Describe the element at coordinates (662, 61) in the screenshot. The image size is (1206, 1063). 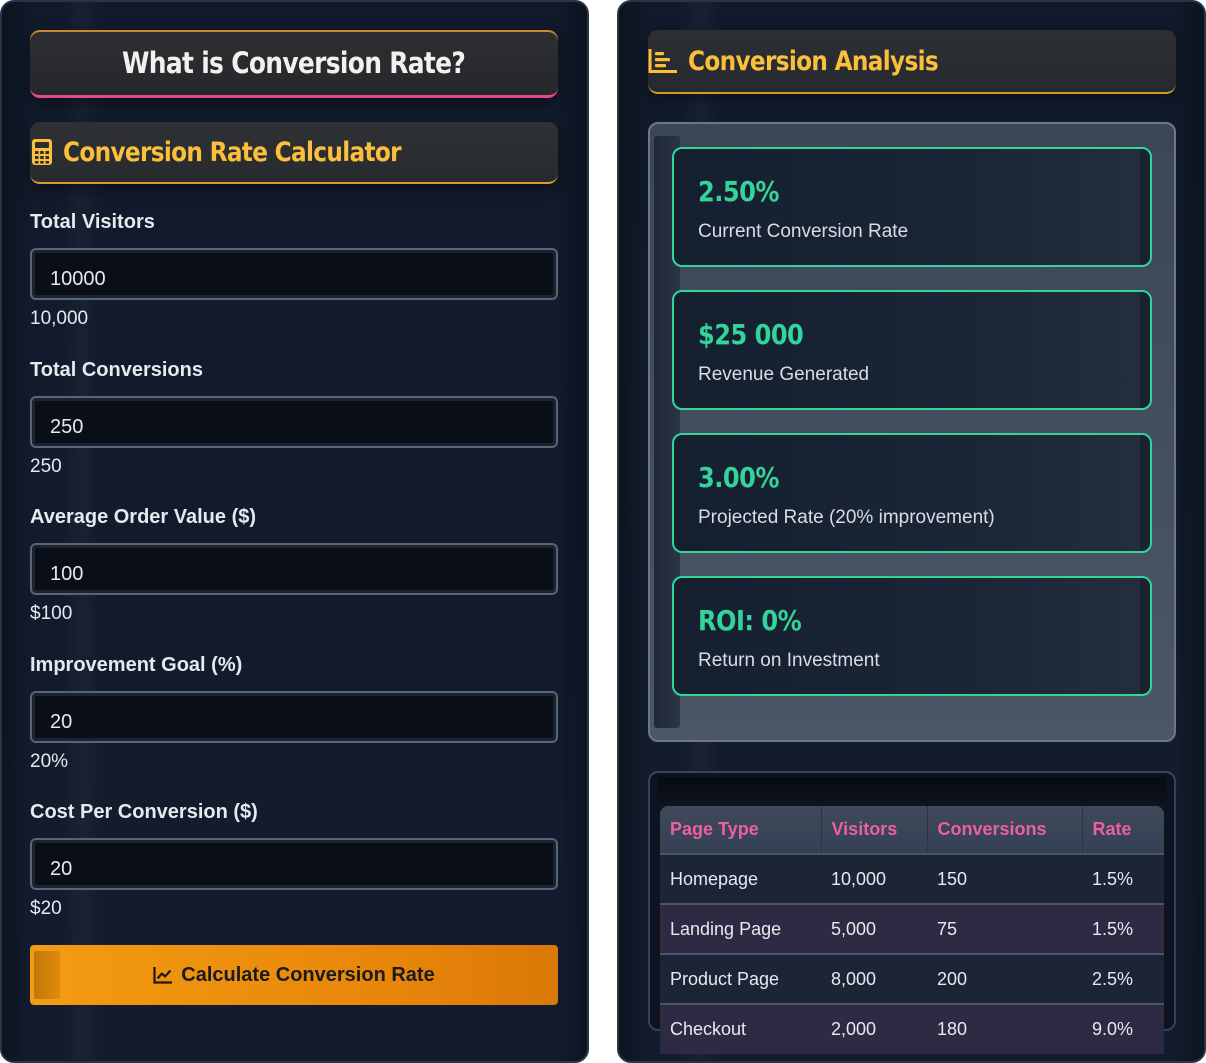
I see `bar-chart-icon` at that location.